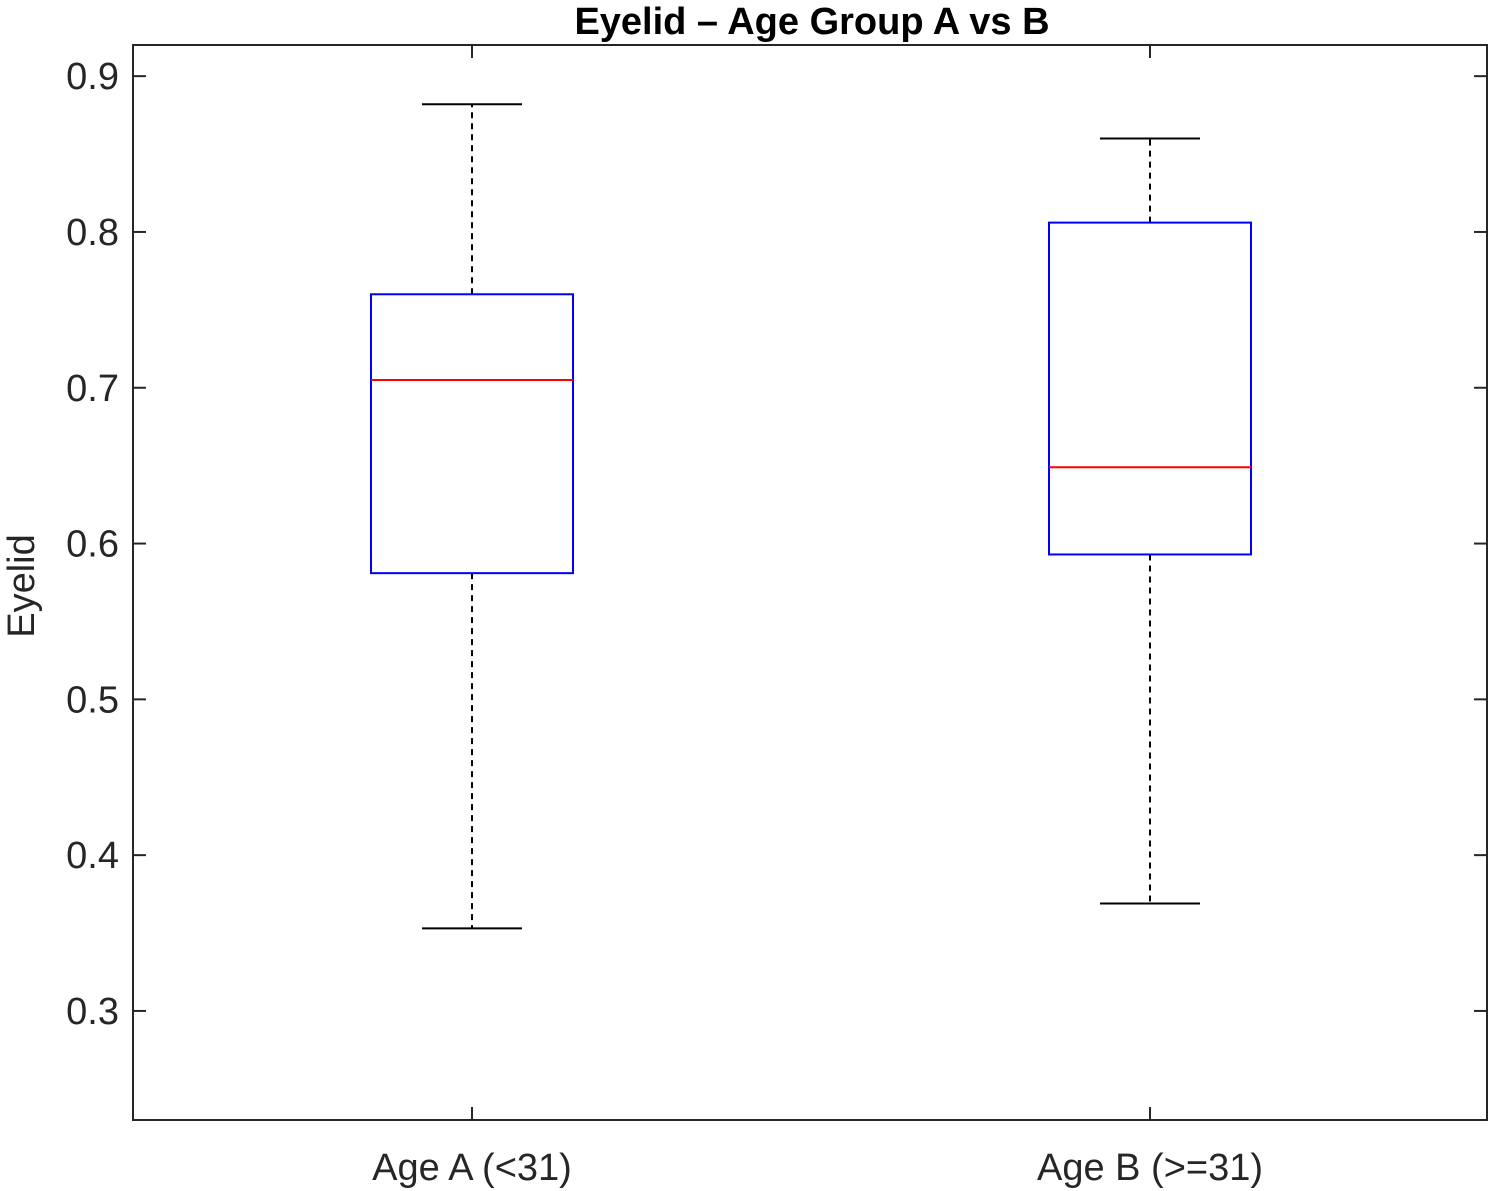 This screenshot has width=1492, height=1191. What do you see at coordinates (92, 77) in the screenshot?
I see `y-tick-label: 0.9` at bounding box center [92, 77].